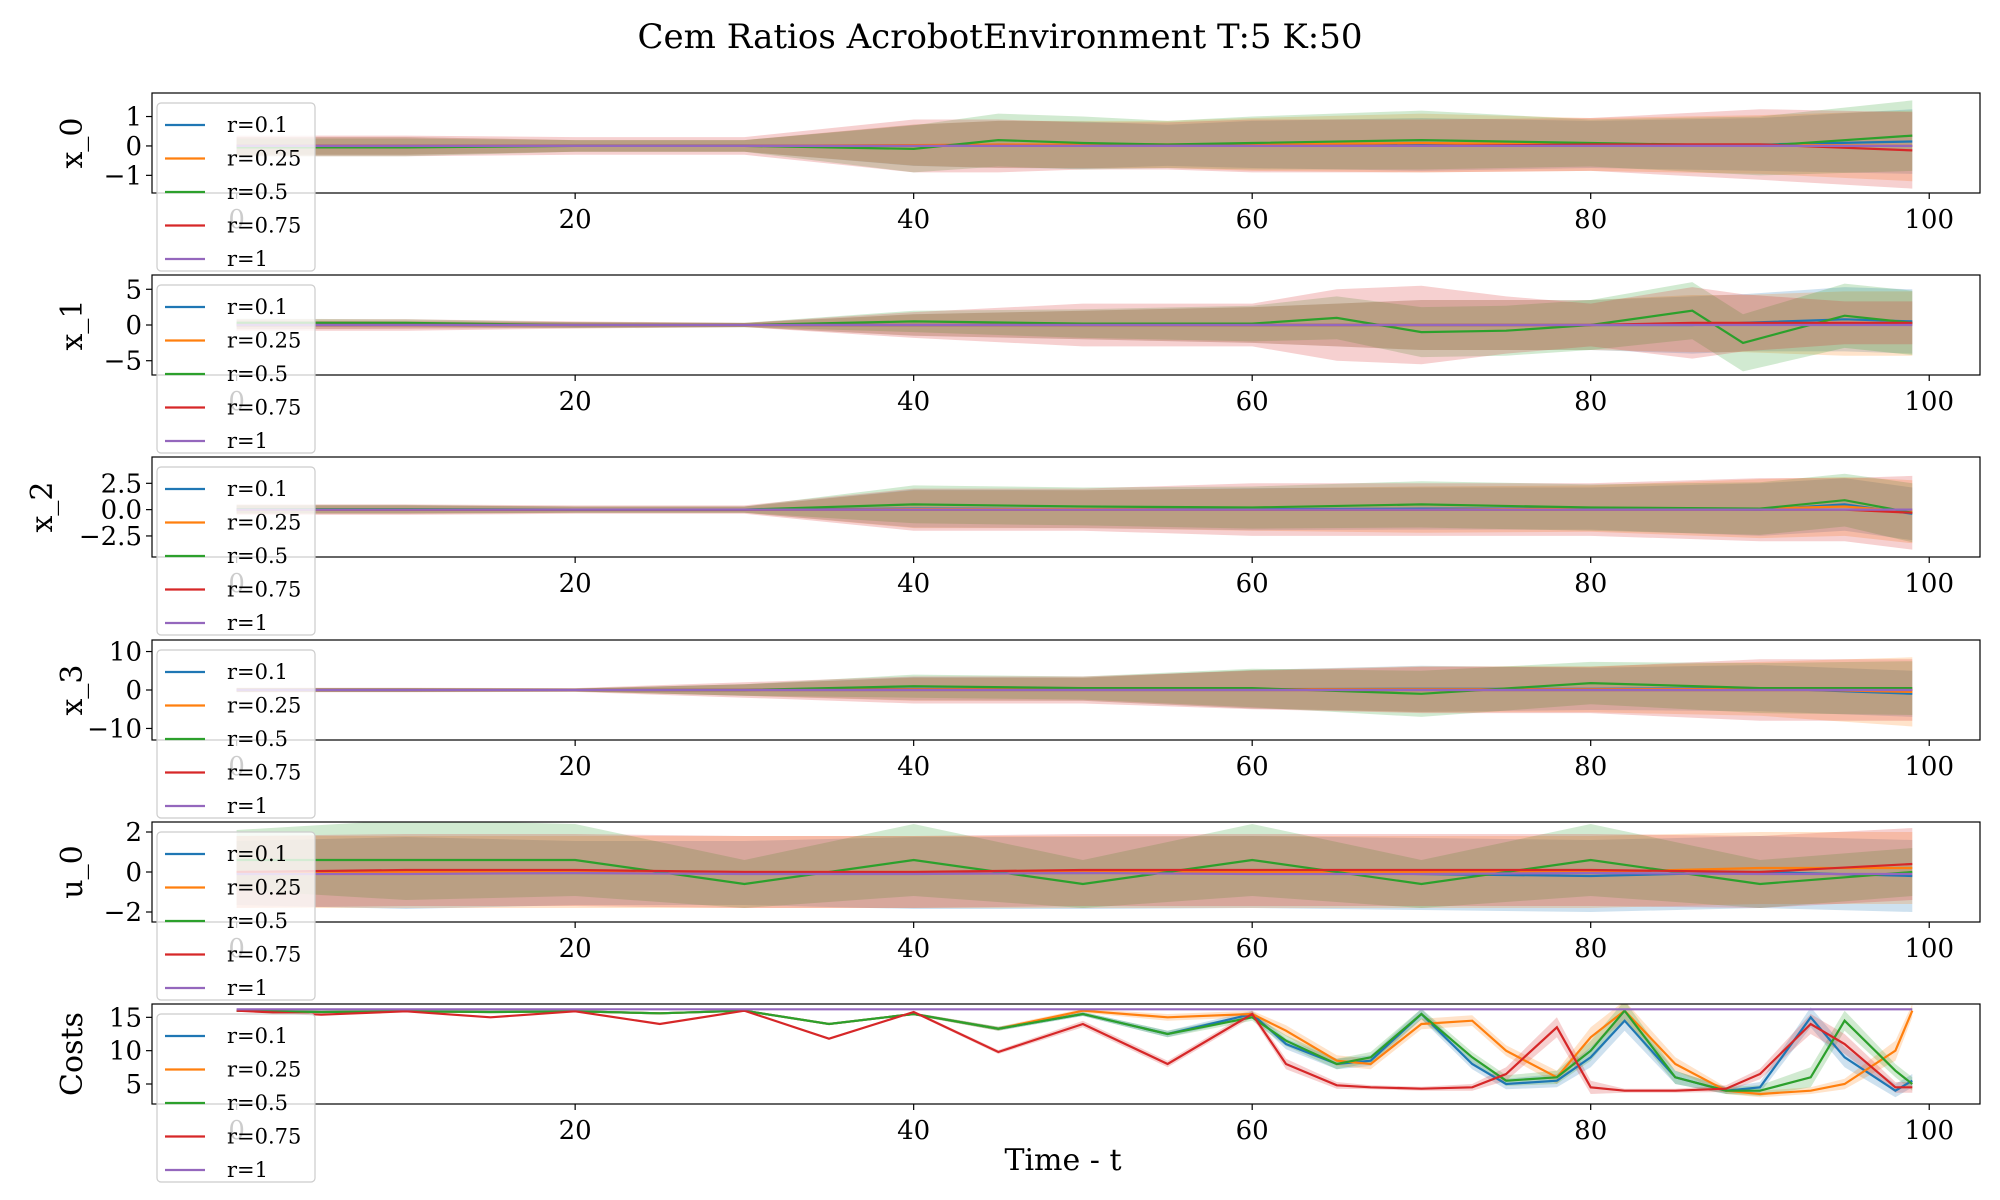 Image resolution: width=2000 pixels, height=1200 pixels. I want to click on y-axis-label: x_2, so click(42, 506).